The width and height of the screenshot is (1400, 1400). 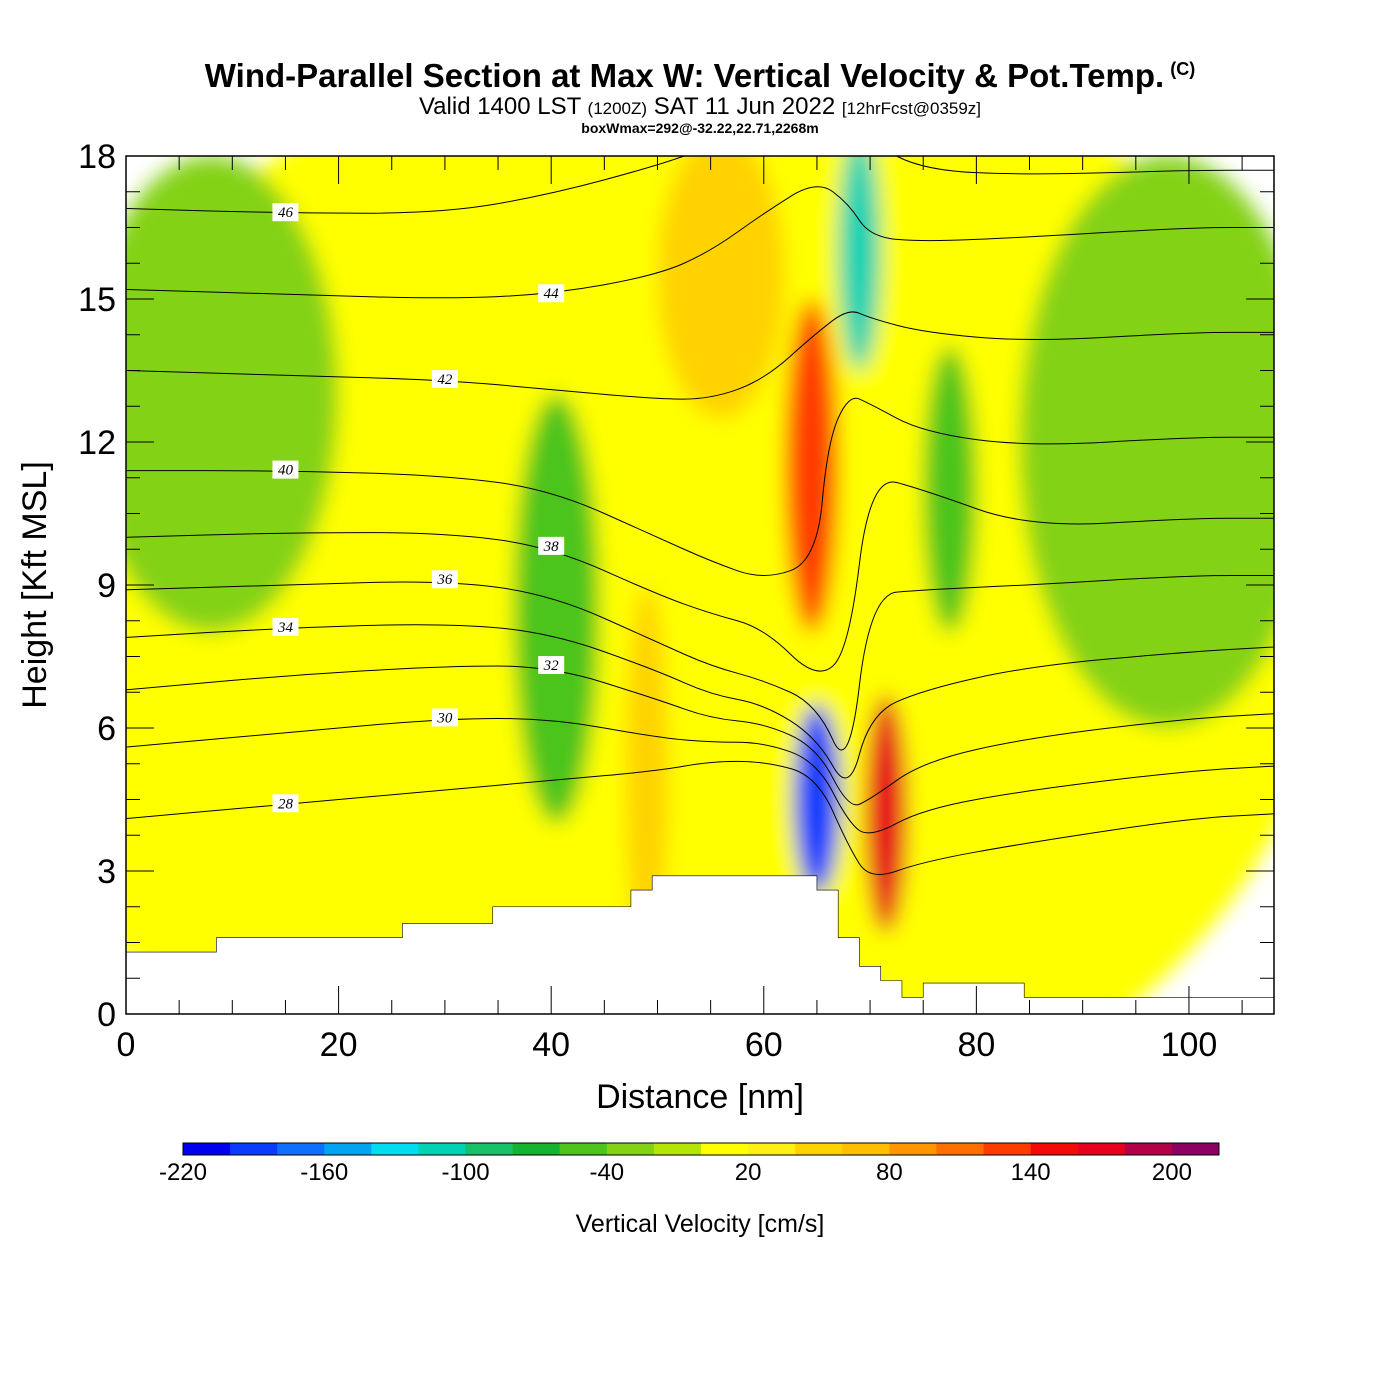 I want to click on w-region-updraft-aloft-64nm, so click(x=812, y=466).